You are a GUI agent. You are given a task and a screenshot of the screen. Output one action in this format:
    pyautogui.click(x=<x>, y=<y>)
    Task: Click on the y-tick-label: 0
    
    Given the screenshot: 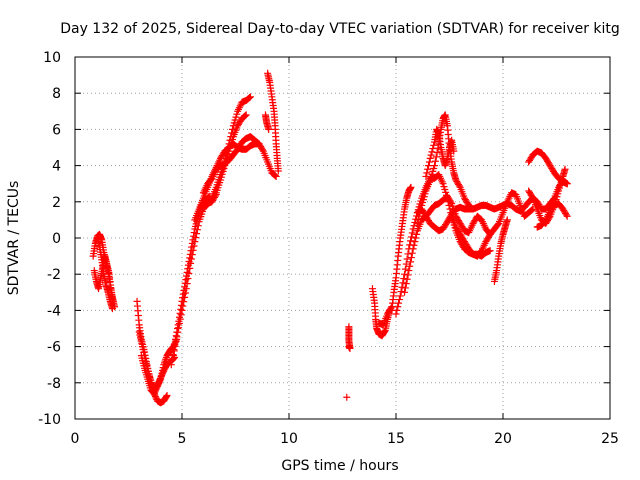 What is the action you would take?
    pyautogui.click(x=56, y=239)
    